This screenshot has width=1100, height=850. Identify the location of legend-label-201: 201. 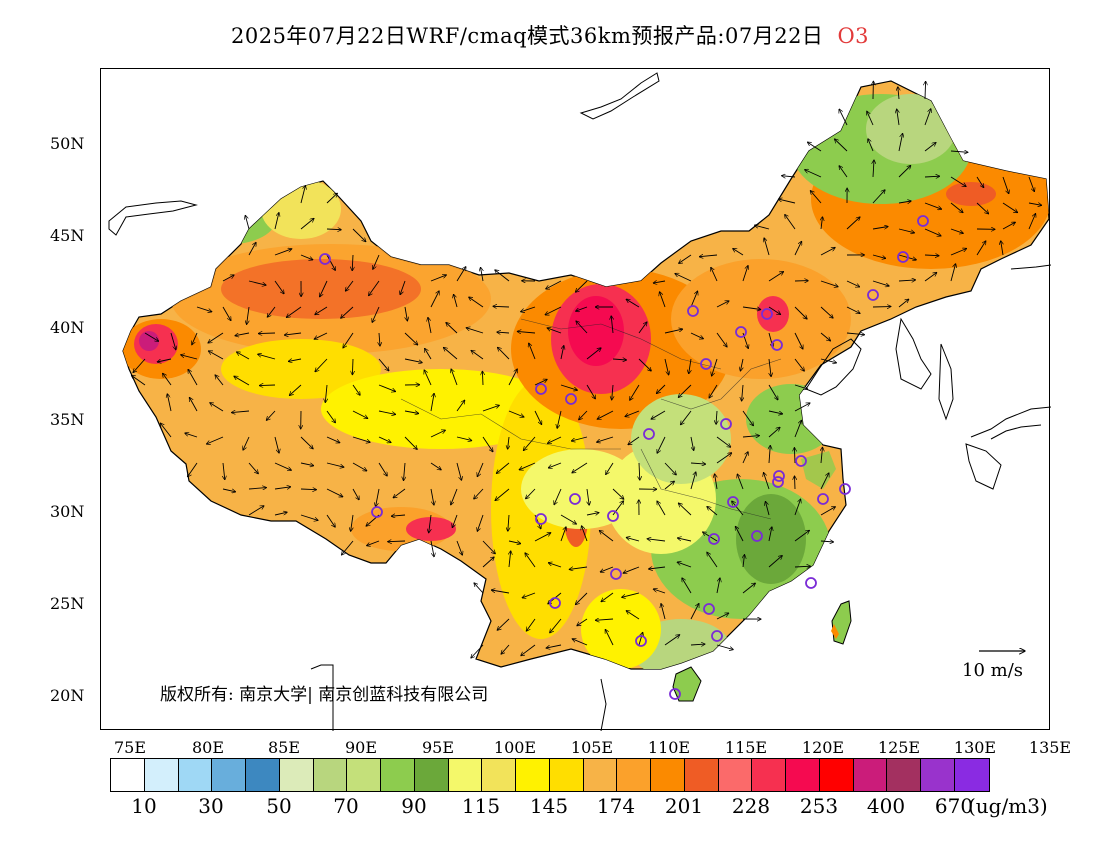
(684, 806).